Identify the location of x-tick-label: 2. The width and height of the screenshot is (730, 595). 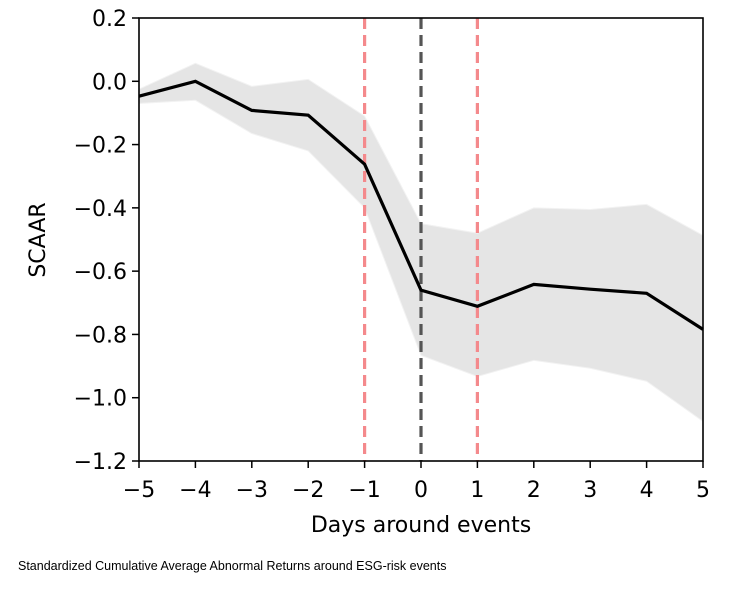
(534, 490).